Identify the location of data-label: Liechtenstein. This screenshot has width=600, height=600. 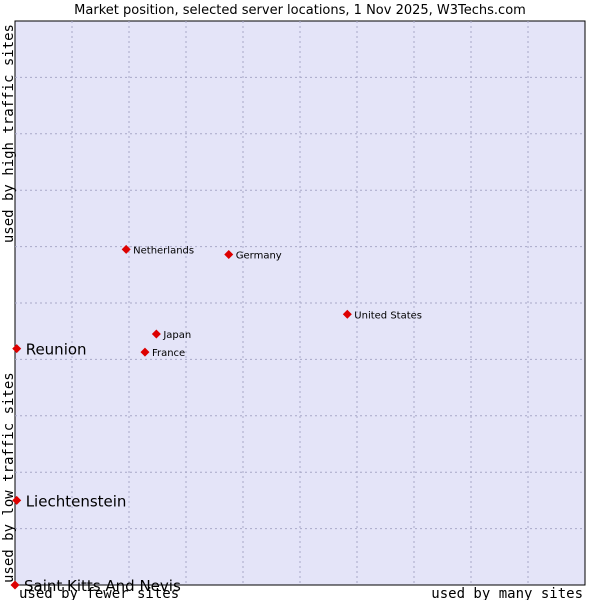
(76, 501).